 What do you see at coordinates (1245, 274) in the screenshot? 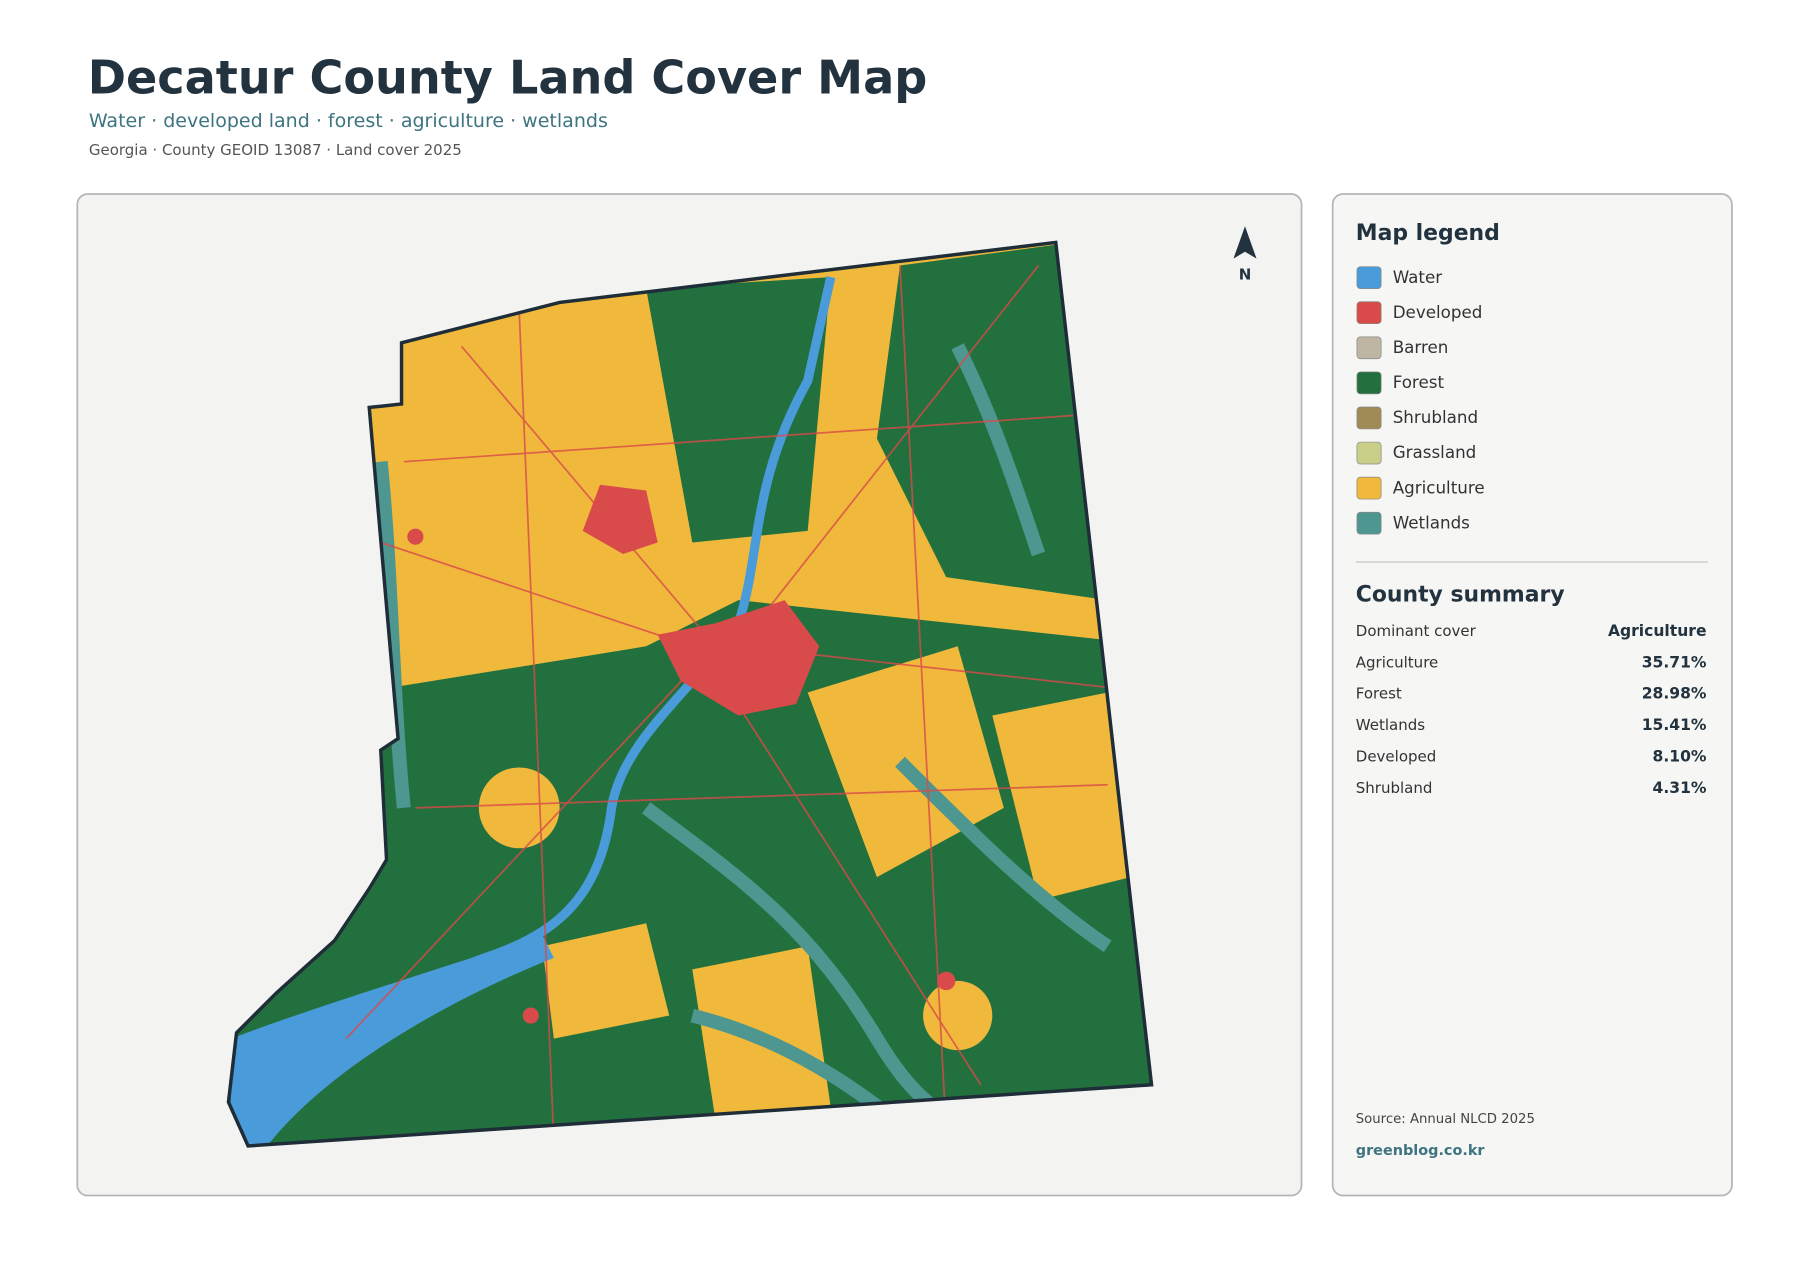
I see `north-label: N` at bounding box center [1245, 274].